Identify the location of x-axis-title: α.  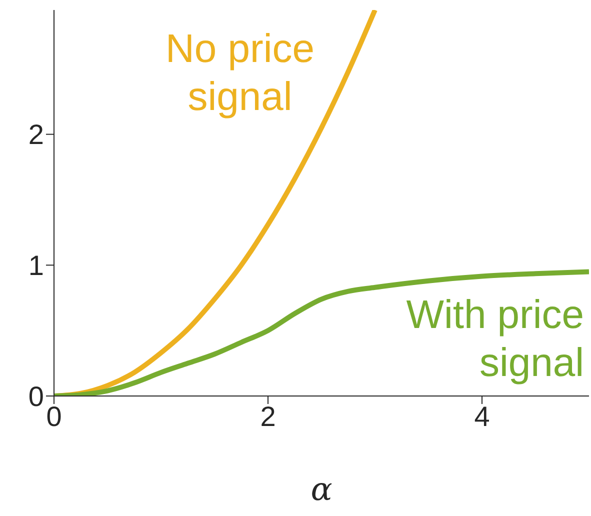
(321, 489).